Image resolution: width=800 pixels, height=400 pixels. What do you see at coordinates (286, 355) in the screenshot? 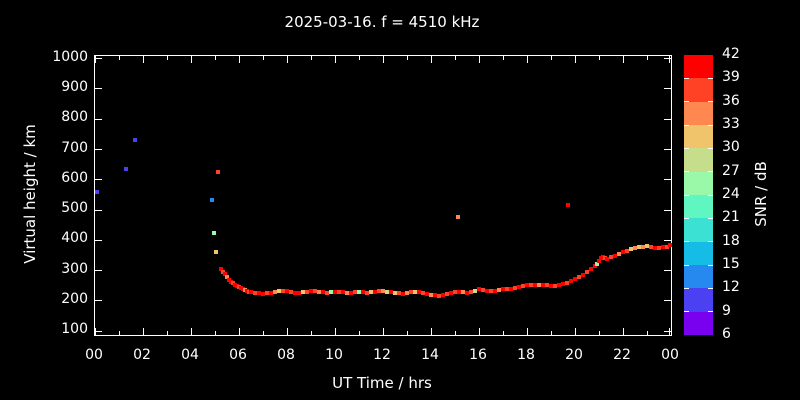
I see `x-tick-label: 08` at bounding box center [286, 355].